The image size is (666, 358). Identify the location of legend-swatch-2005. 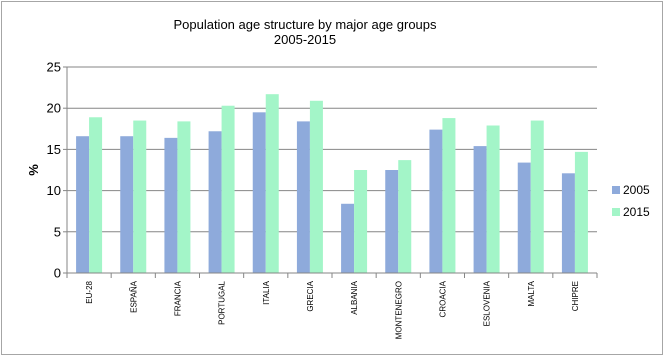
(616, 190).